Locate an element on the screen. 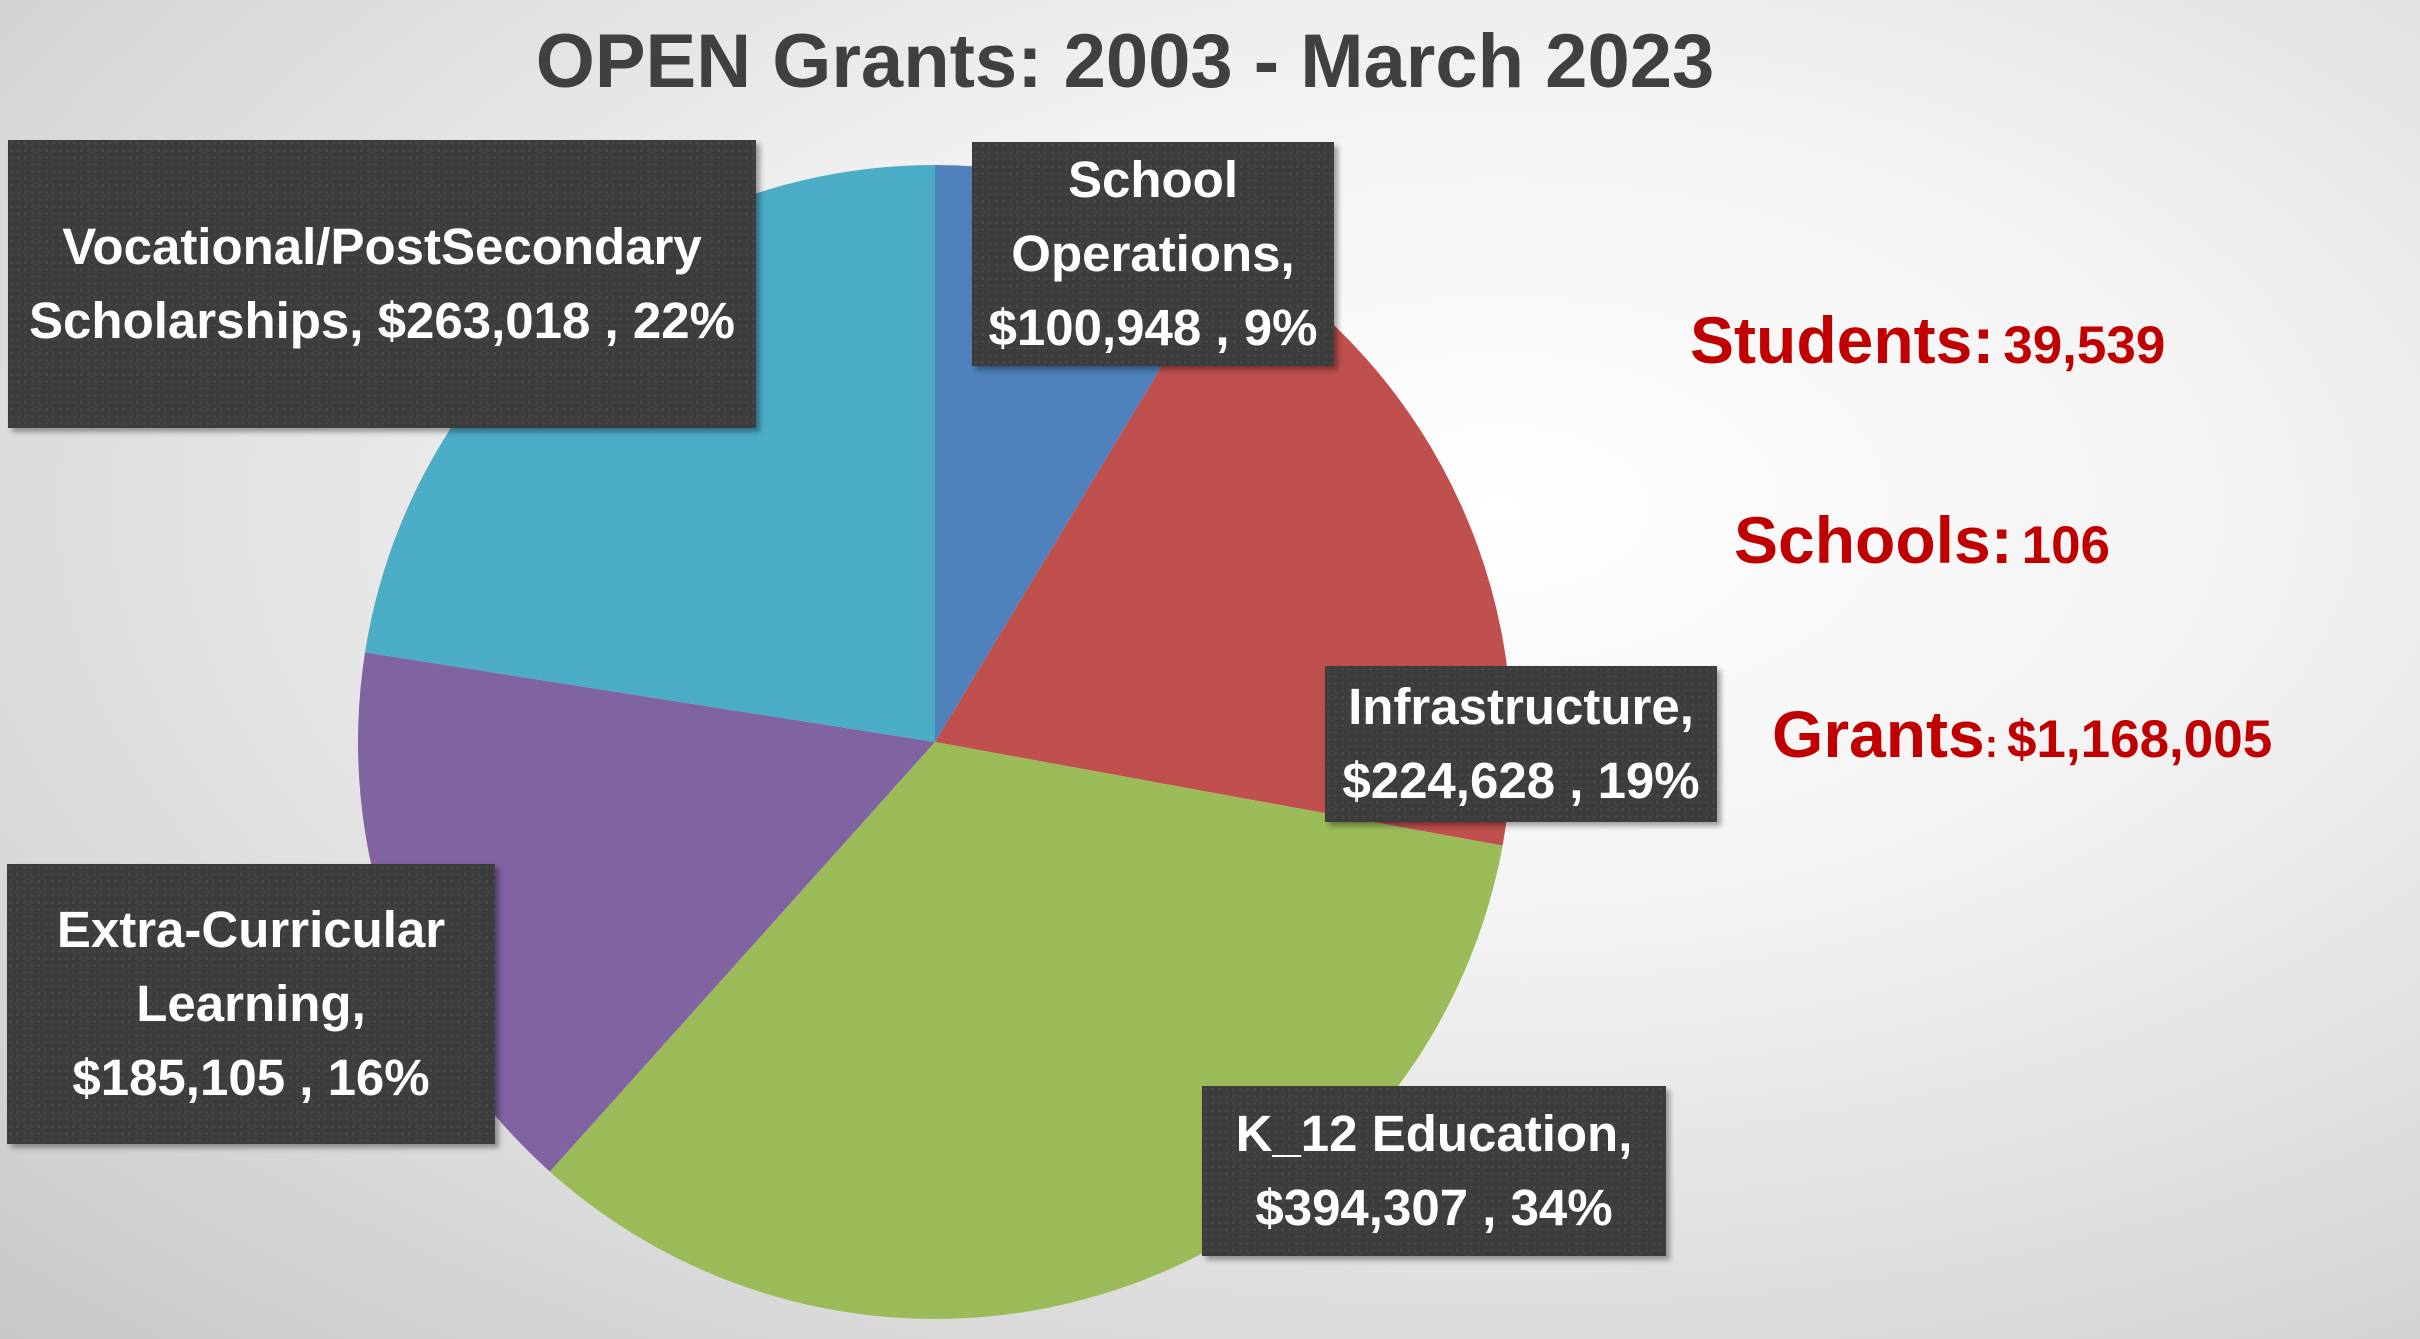 This screenshot has width=2420, height=1339. stat-value: 106 is located at coordinates (2066, 545).